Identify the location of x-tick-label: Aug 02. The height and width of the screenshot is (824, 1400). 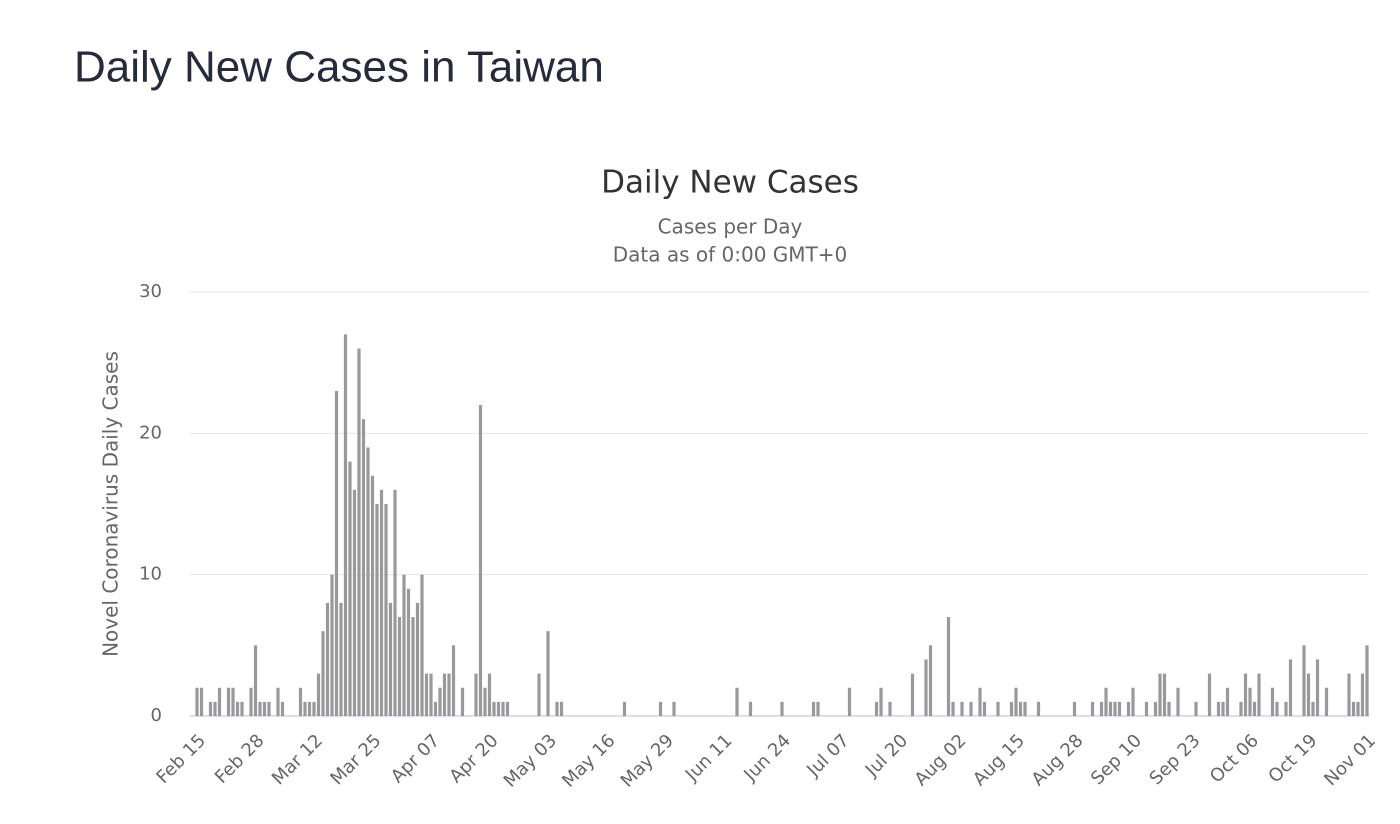
(941, 760).